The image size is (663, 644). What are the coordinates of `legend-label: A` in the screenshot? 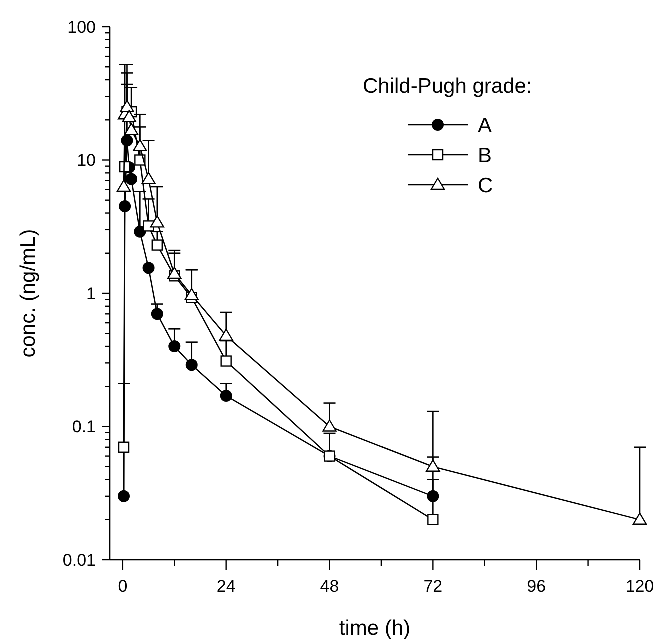 It's located at (485, 126).